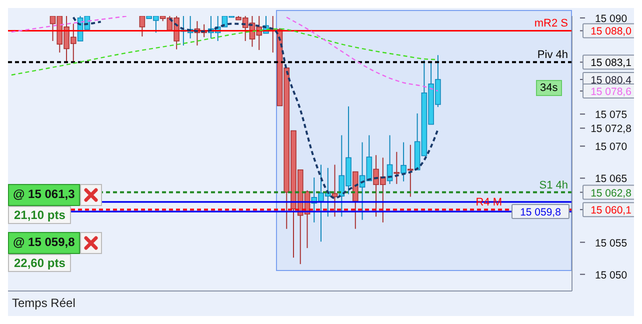 Image resolution: width=642 pixels, height=324 pixels. I want to click on ref-line-label: Piv 4h, so click(552, 55).